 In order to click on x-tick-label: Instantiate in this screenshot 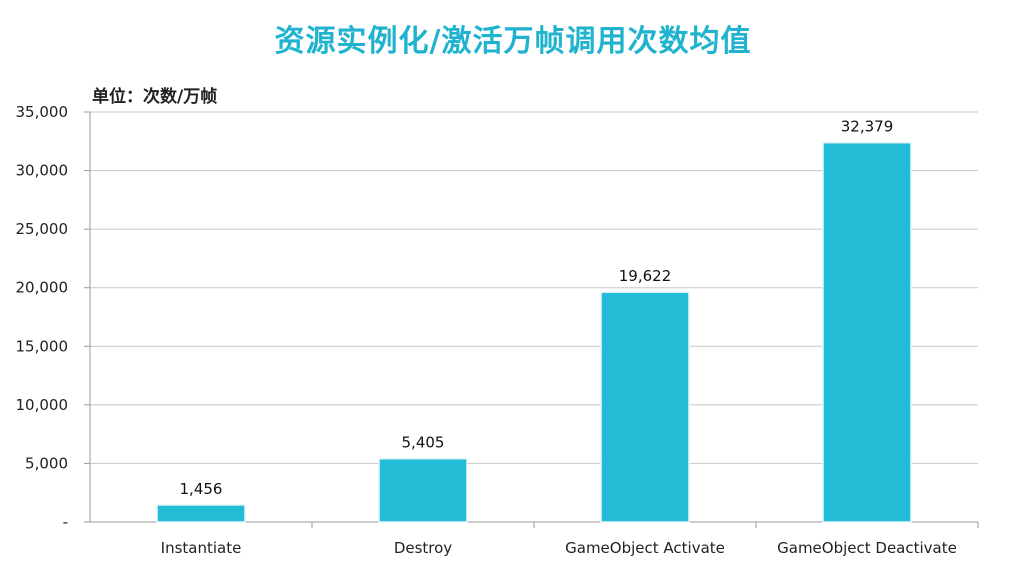, I will do `click(201, 548)`.